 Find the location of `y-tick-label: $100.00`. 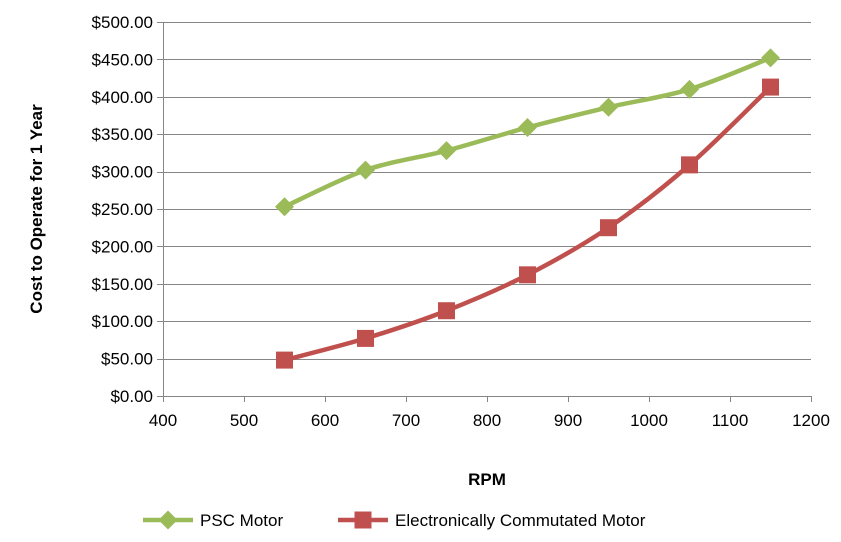

y-tick-label: $100.00 is located at coordinates (122, 321).